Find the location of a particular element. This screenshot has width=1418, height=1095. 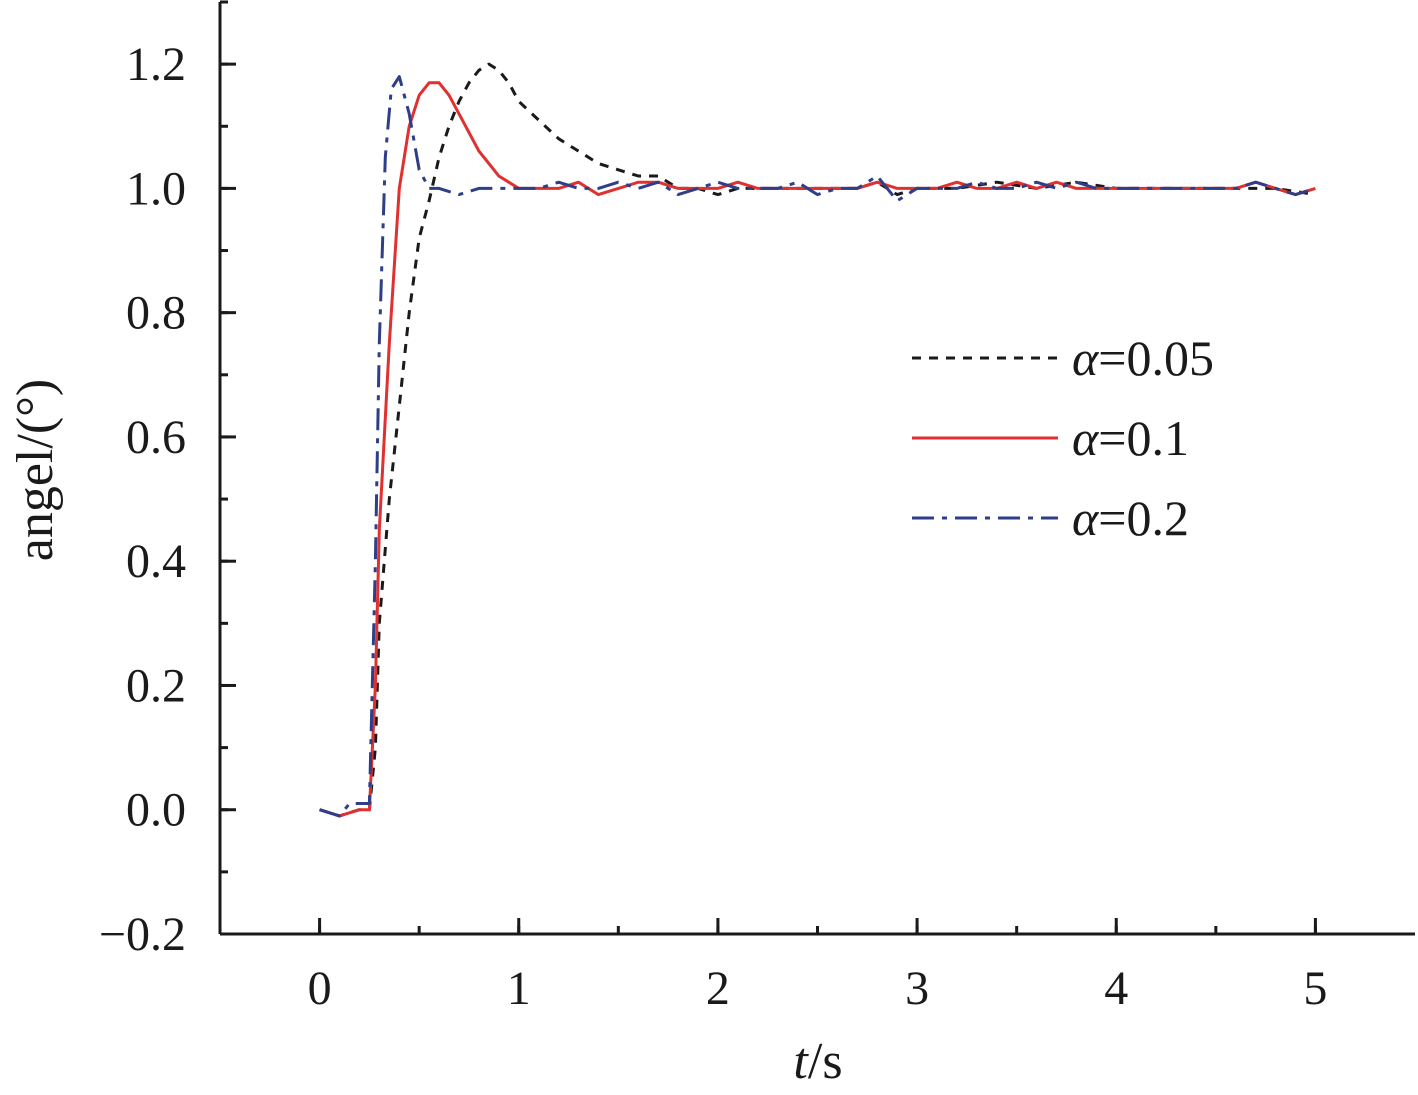

legend-entry-3: α=0.2 is located at coordinates (1130, 518).